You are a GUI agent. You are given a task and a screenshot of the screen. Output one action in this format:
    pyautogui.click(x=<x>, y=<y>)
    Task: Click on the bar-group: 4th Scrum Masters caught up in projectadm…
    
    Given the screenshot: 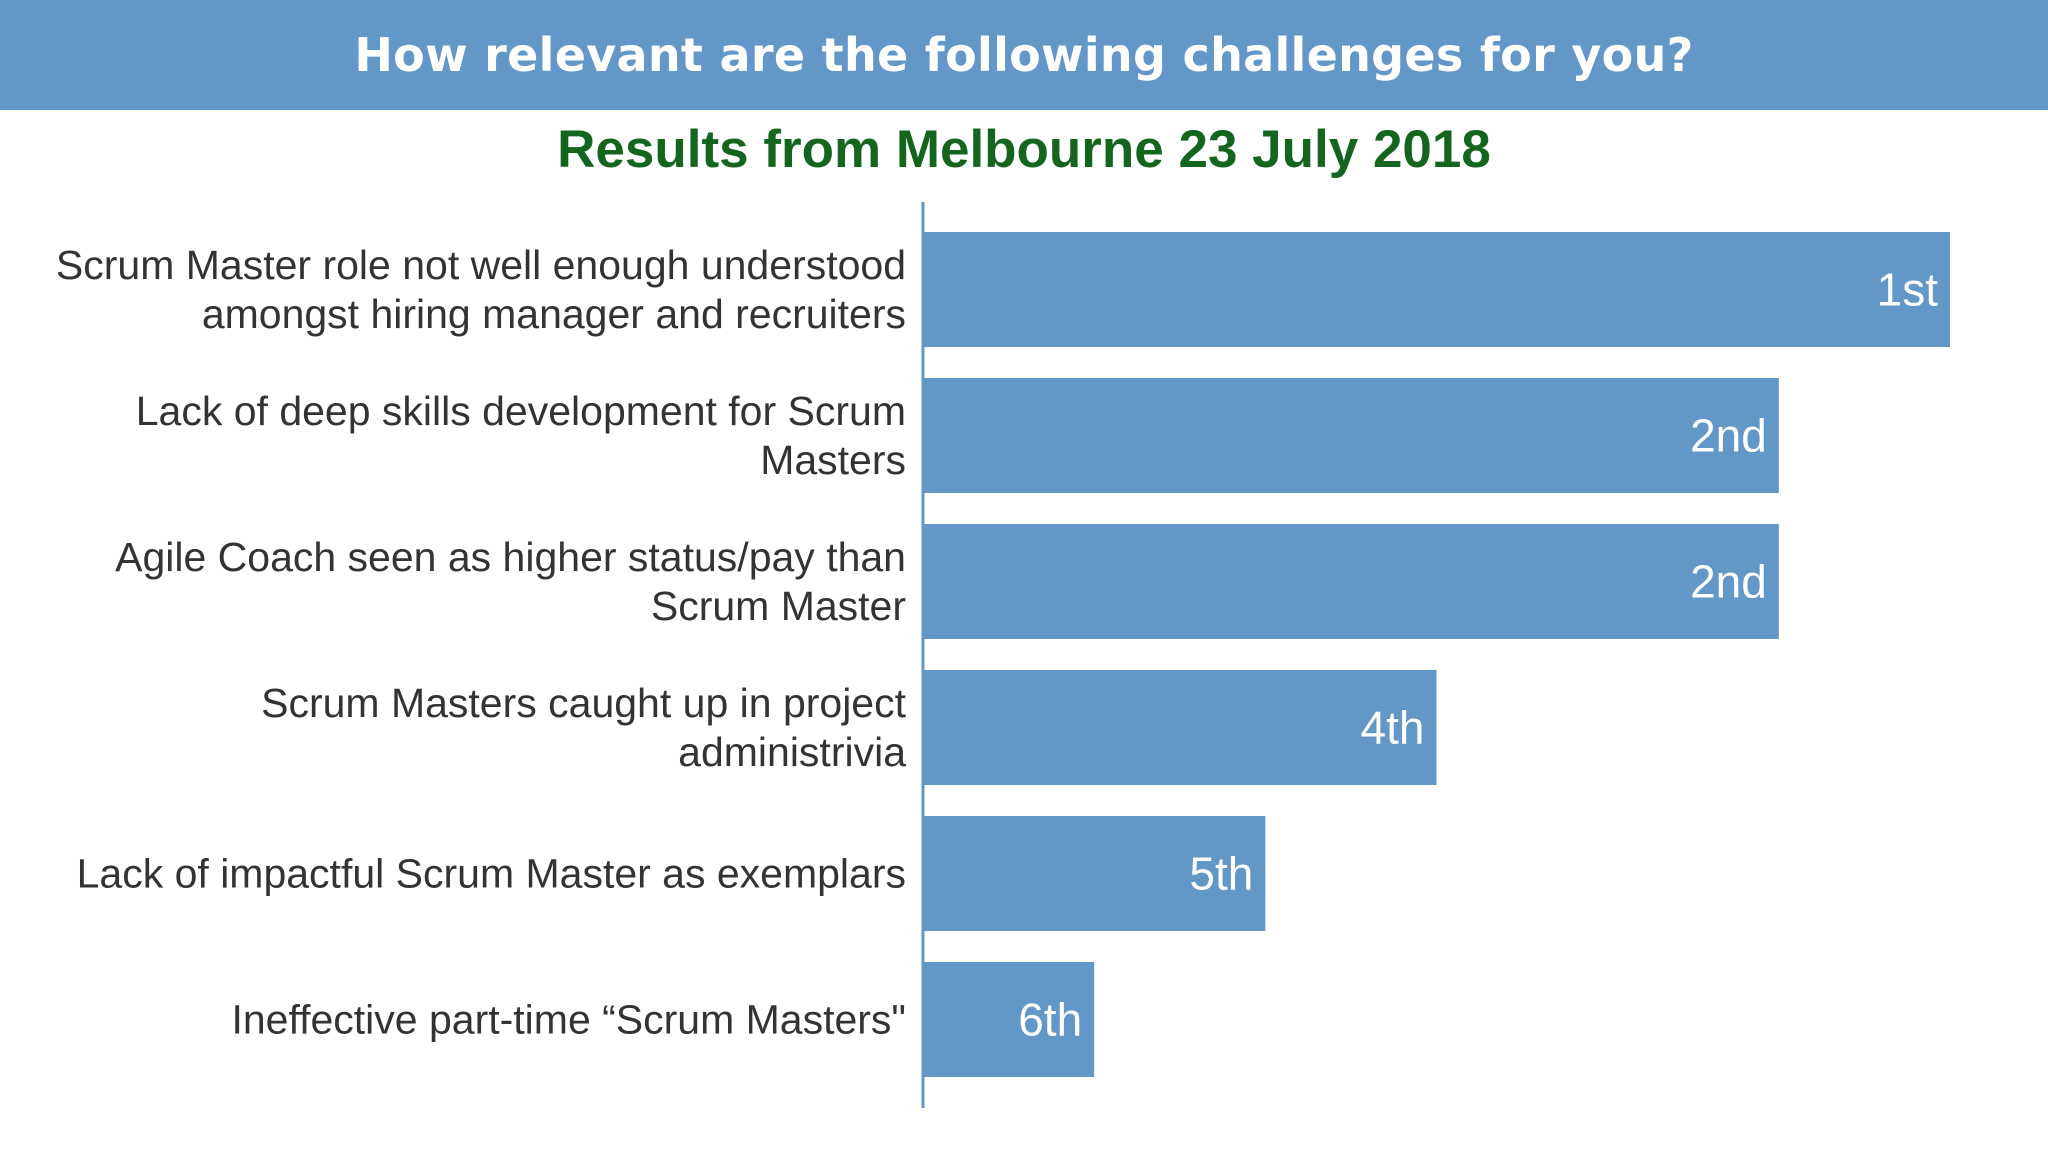 What is the action you would take?
    pyautogui.click(x=849, y=727)
    